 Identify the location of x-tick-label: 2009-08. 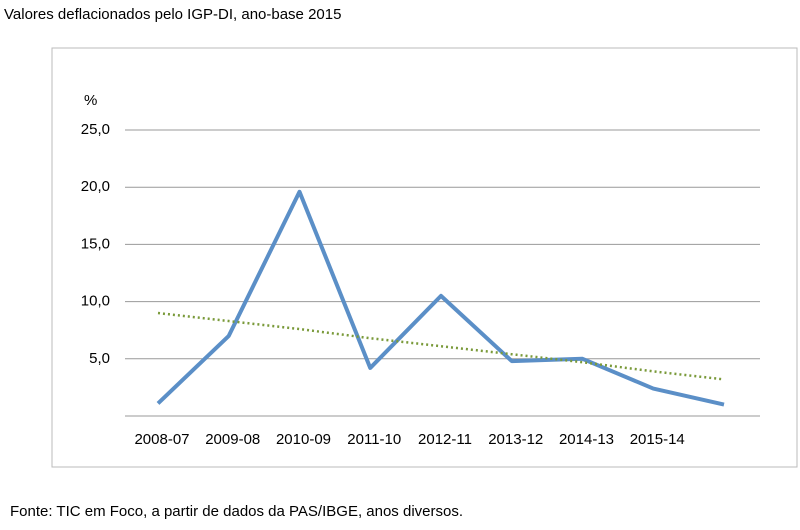
(232, 439).